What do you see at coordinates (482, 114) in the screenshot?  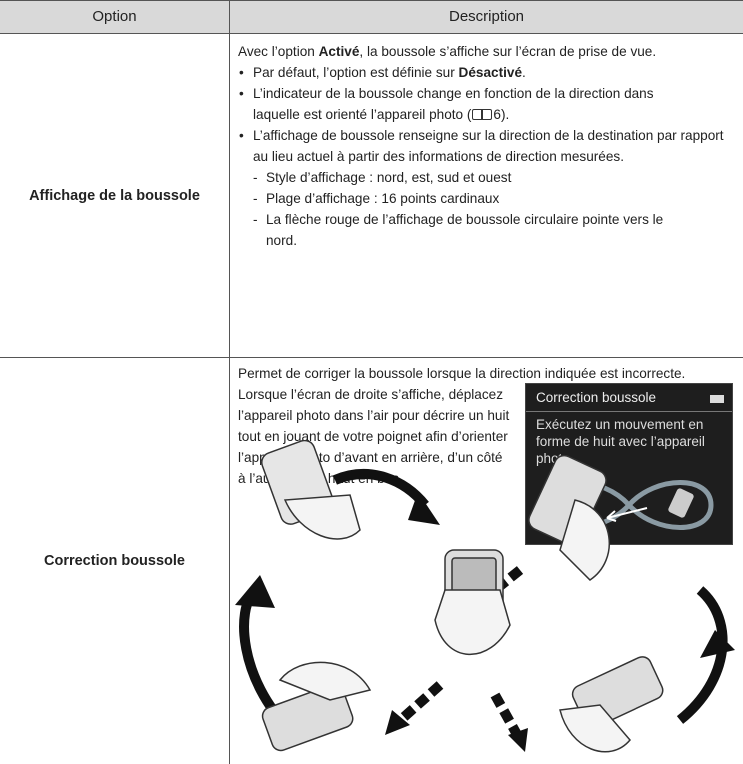 I see `book-icon` at bounding box center [482, 114].